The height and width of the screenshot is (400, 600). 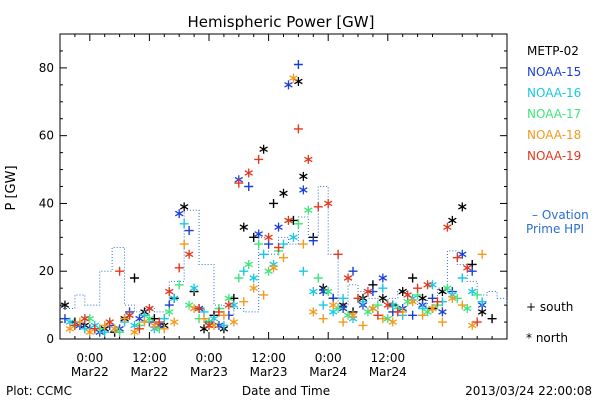 What do you see at coordinates (554, 93) in the screenshot?
I see `legend-entry: NOAA-16` at bounding box center [554, 93].